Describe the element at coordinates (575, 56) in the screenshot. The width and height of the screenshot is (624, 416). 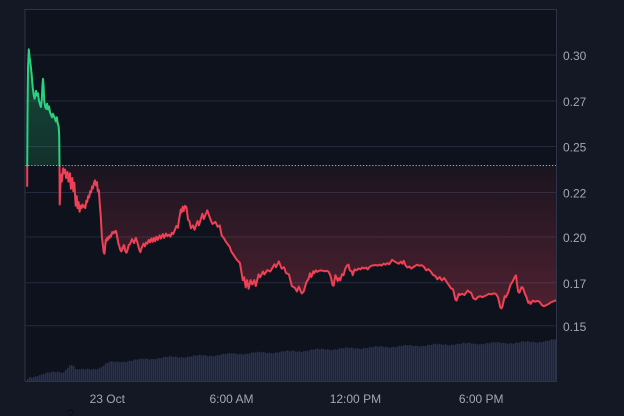
I see `svg-text: 0.30` at that location.